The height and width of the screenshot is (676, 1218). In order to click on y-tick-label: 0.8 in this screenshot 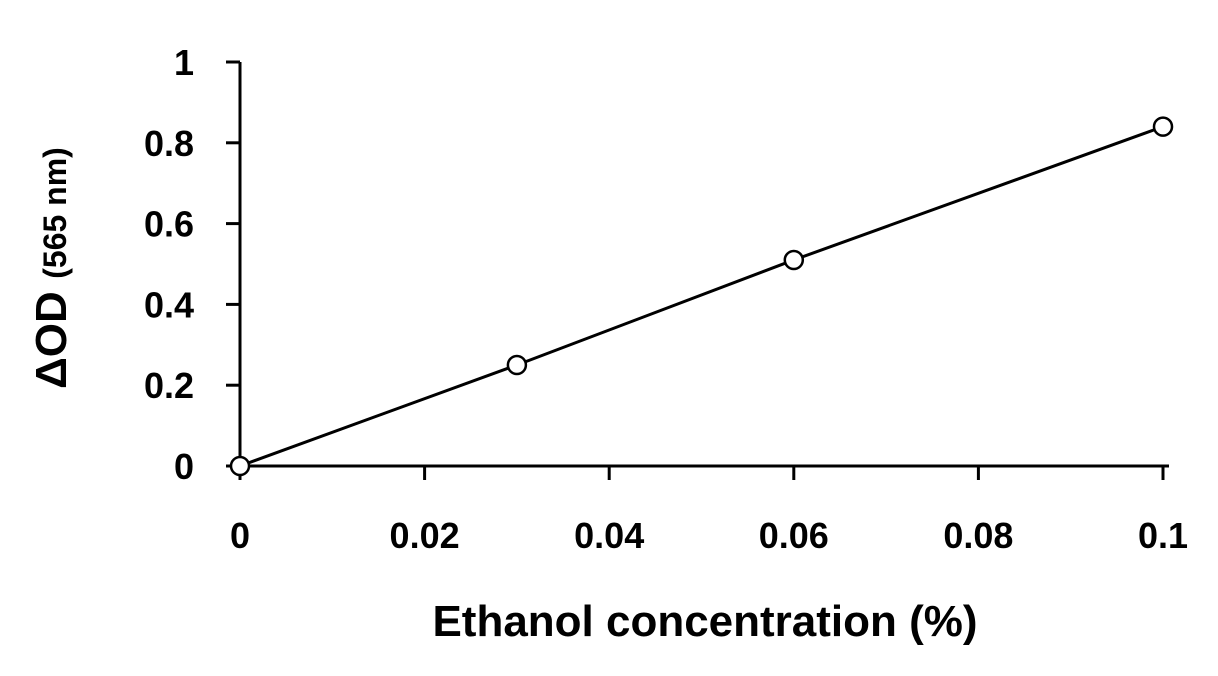, I will do `click(169, 143)`.